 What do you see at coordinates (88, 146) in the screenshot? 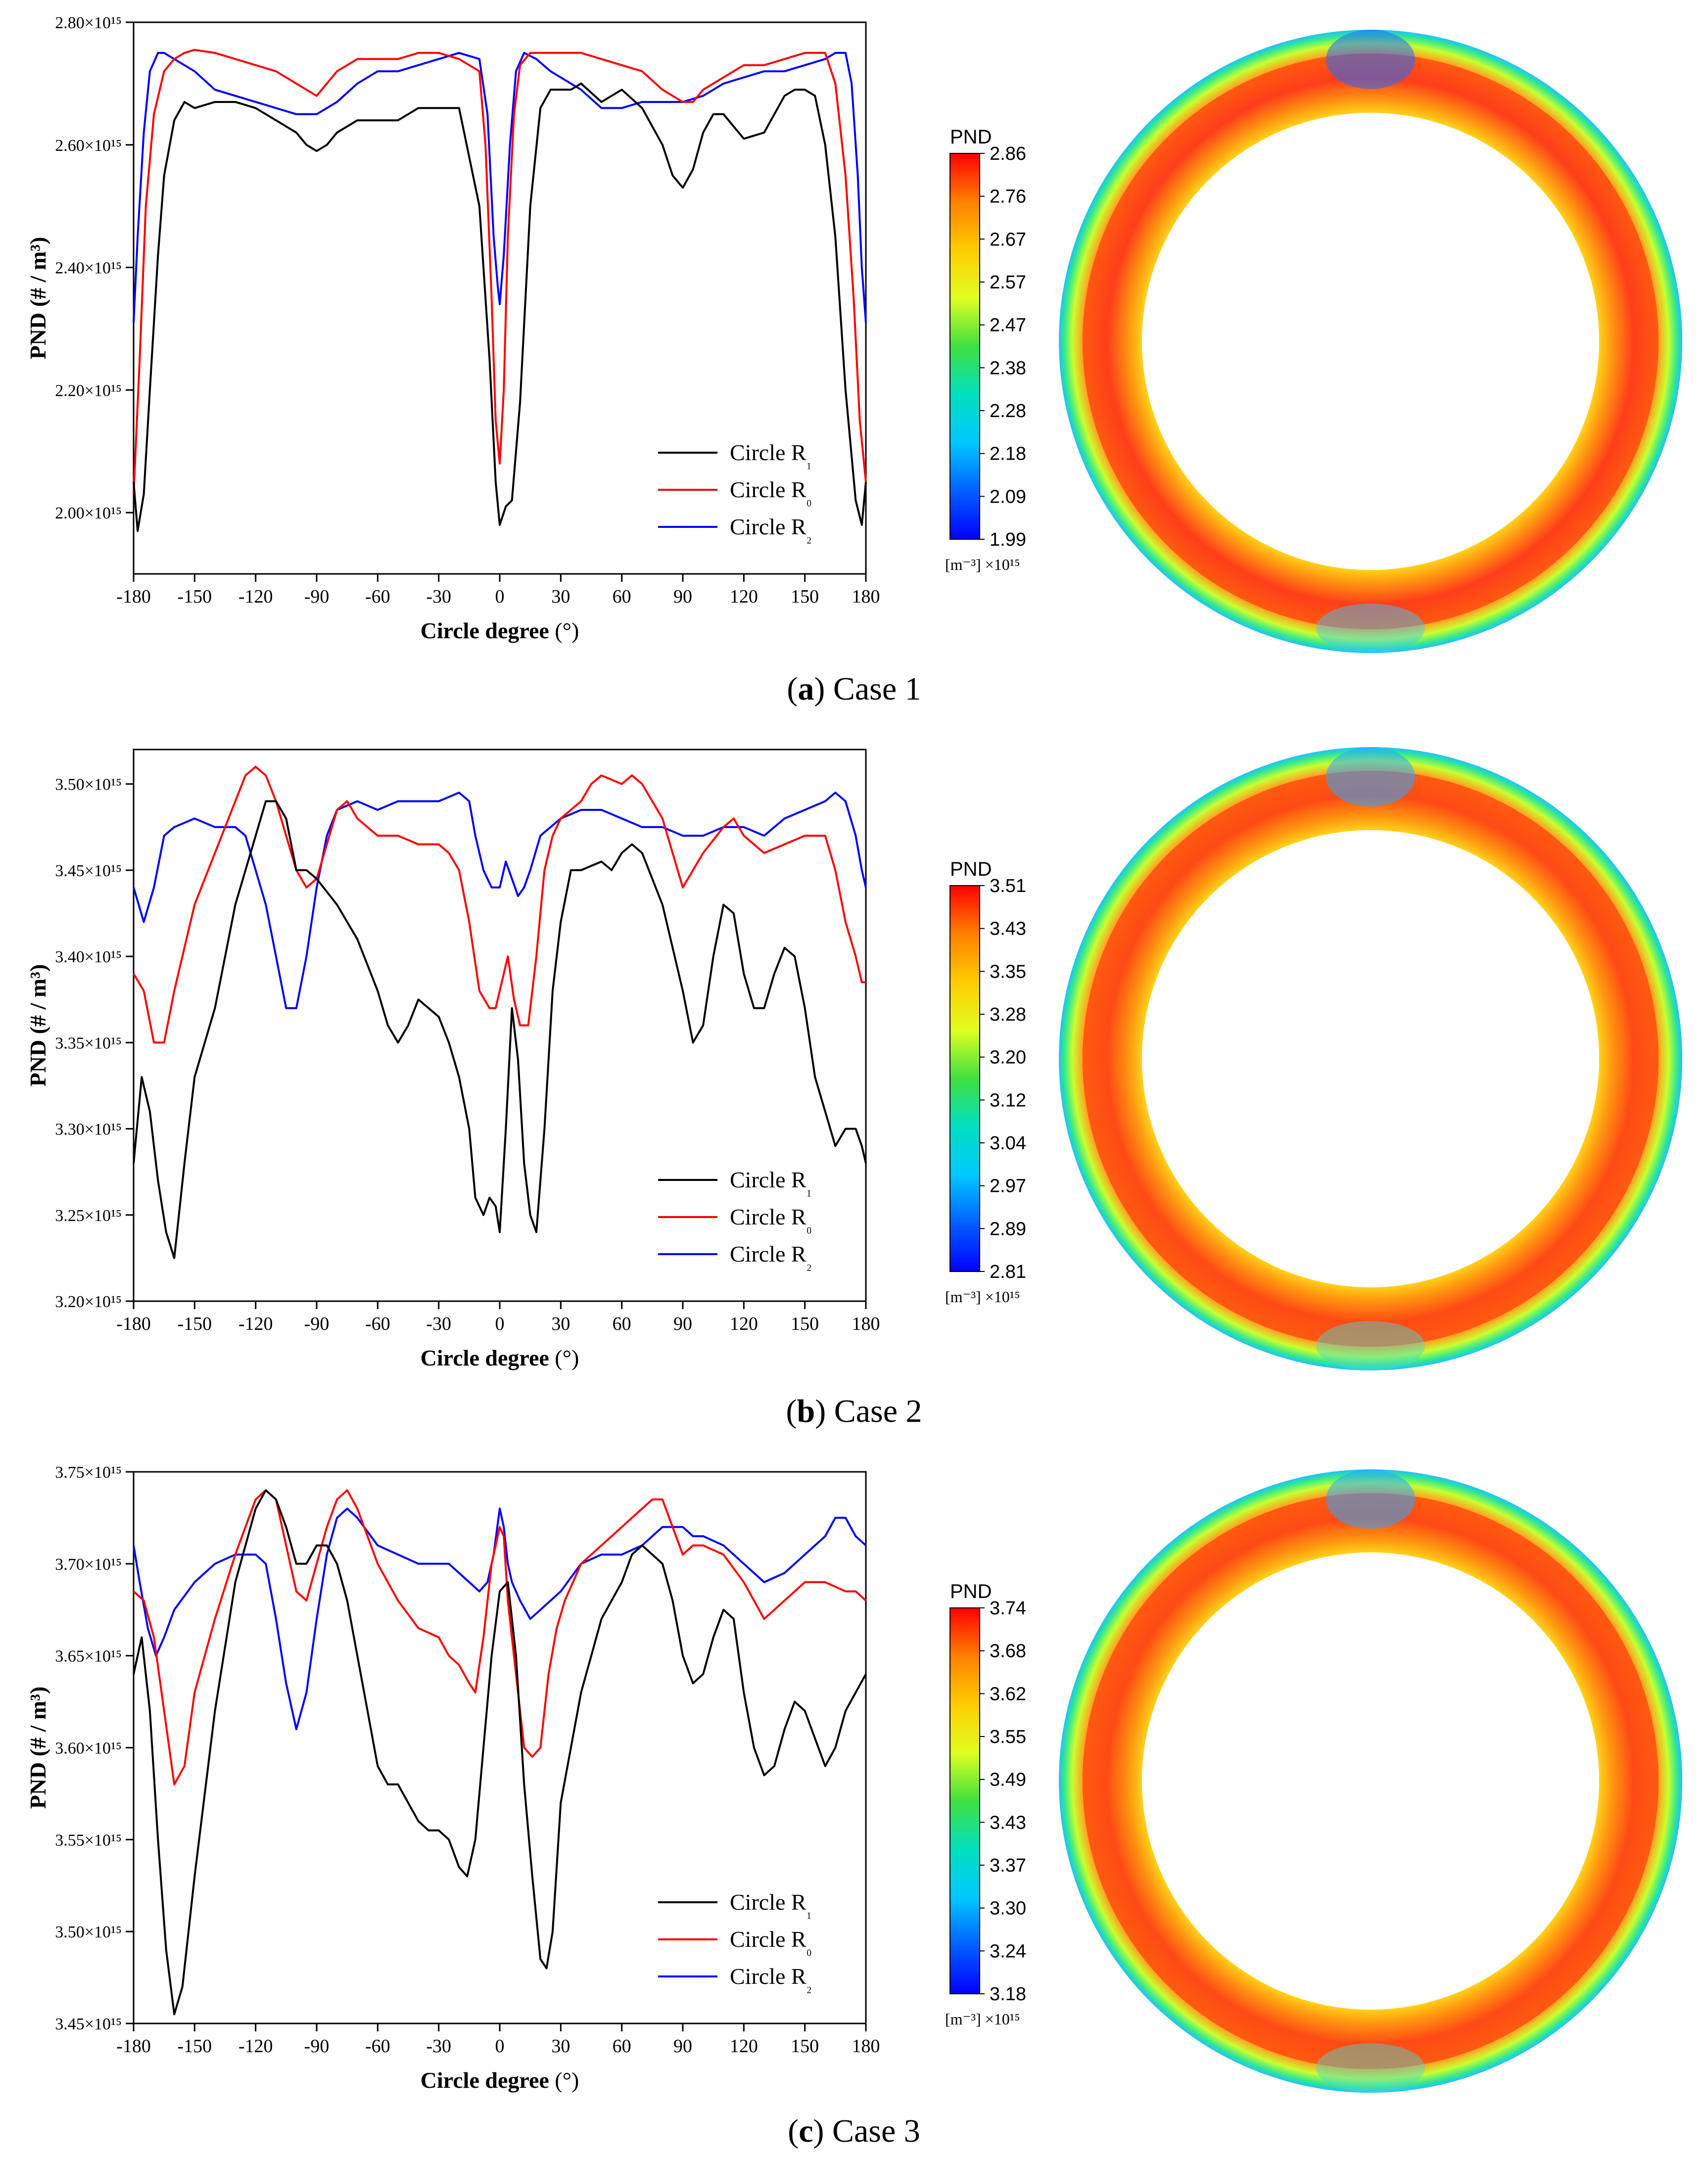
I see `y-tick-label: 2.60×10¹⁵` at bounding box center [88, 146].